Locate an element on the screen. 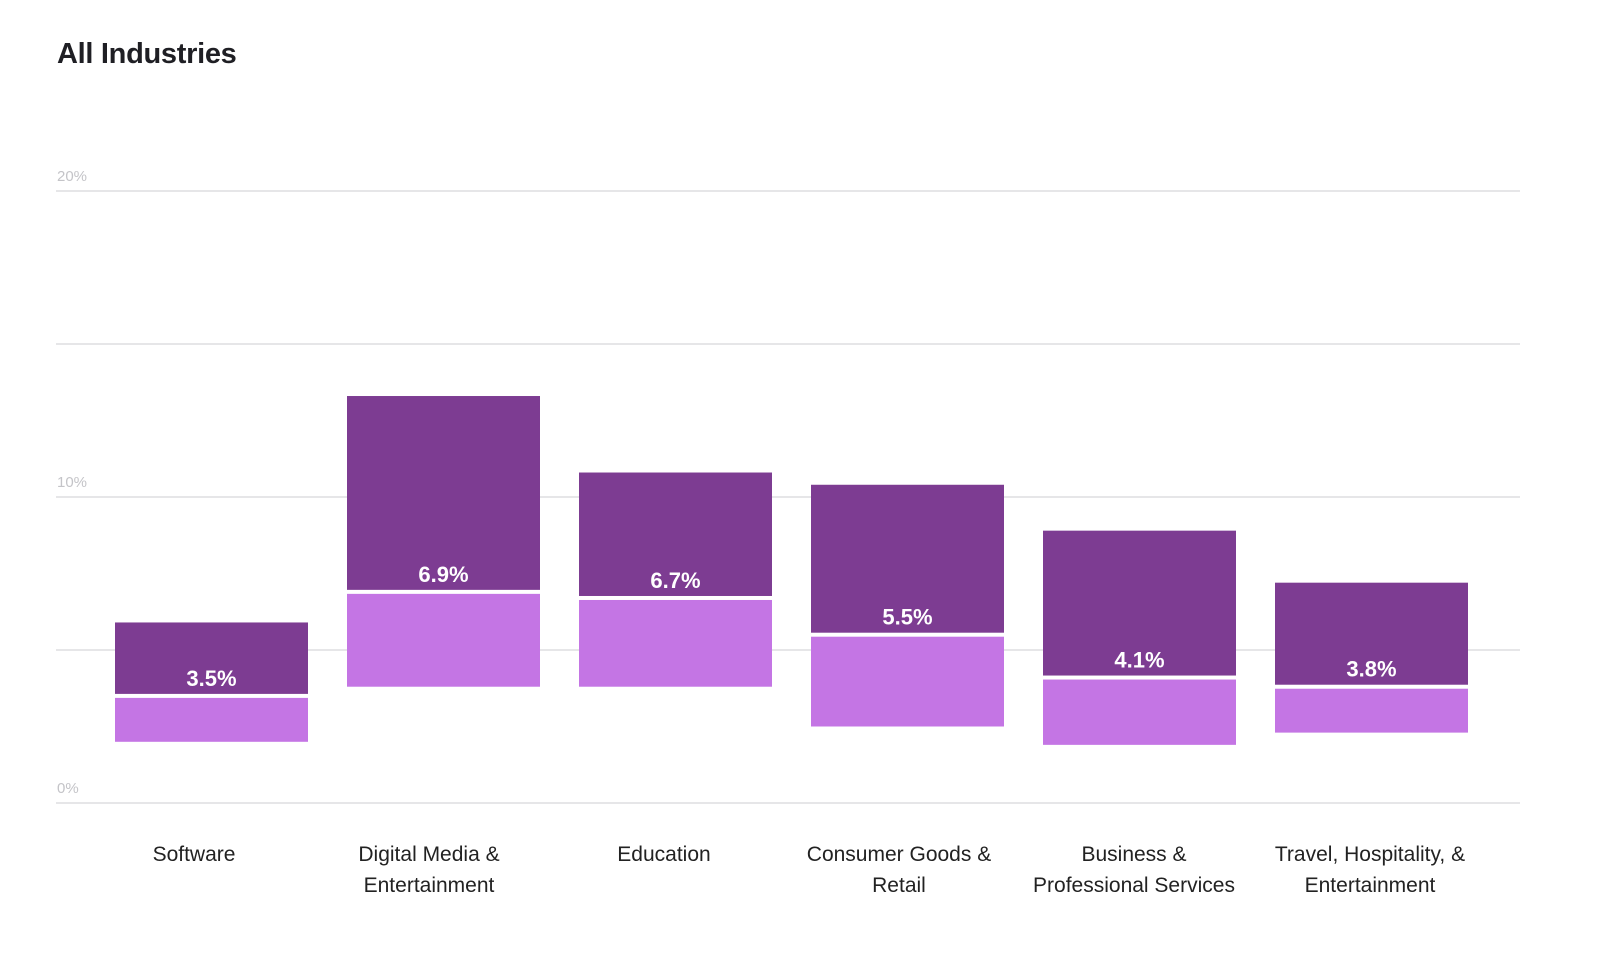 The height and width of the screenshot is (953, 1600). x-tick-label: Retail is located at coordinates (899, 885).